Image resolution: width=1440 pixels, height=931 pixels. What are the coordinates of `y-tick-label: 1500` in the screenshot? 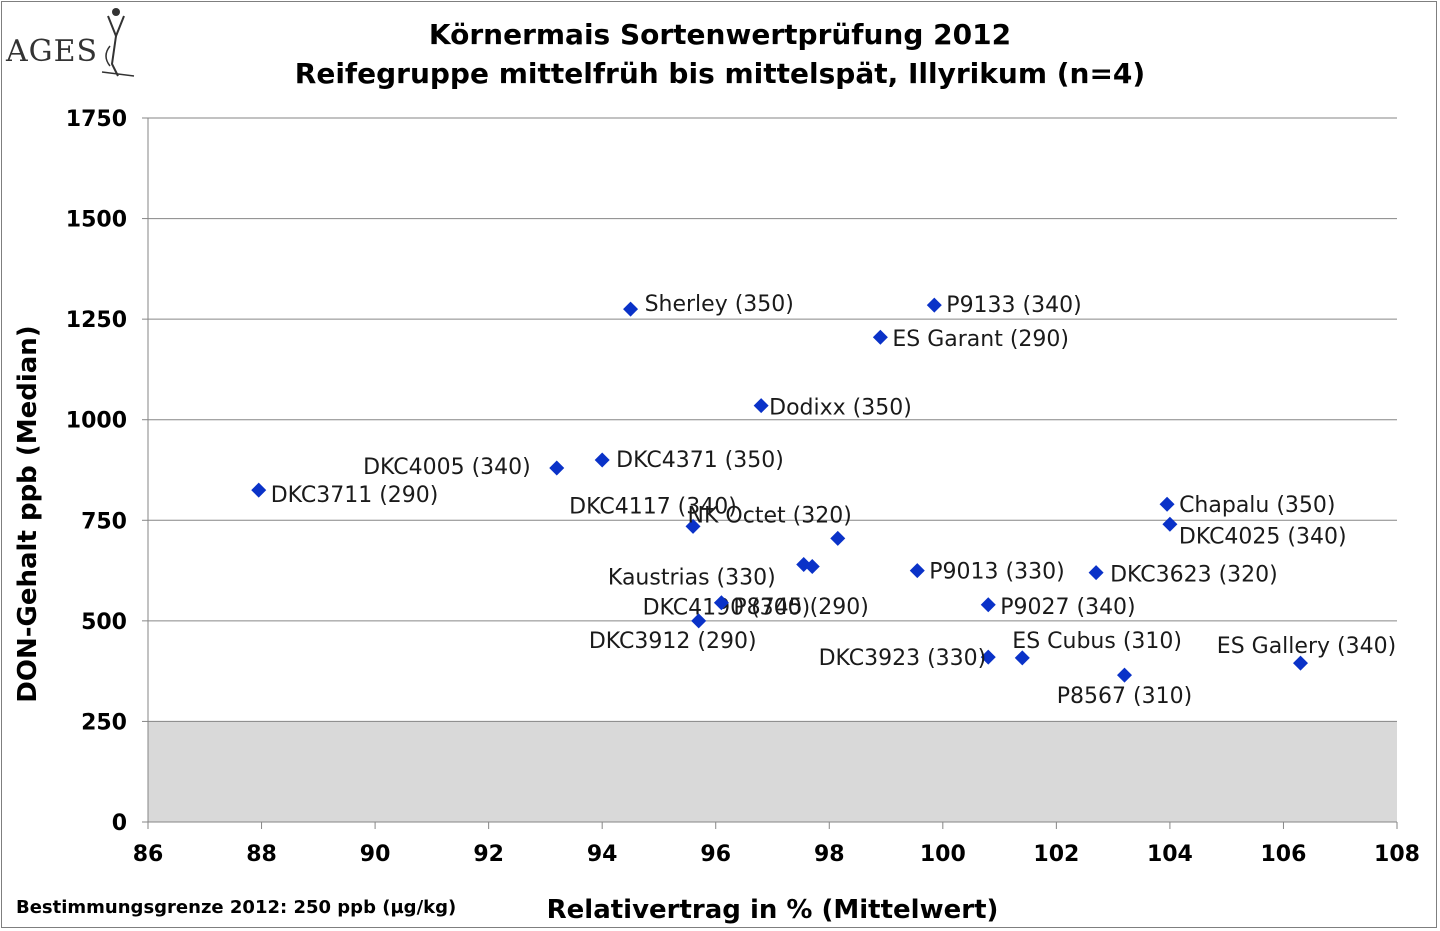 It's located at (96, 220).